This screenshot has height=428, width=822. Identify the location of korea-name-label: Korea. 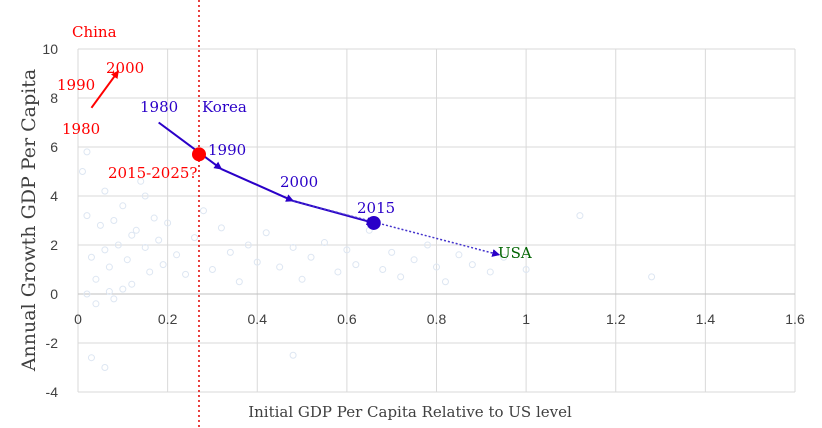
(224, 107).